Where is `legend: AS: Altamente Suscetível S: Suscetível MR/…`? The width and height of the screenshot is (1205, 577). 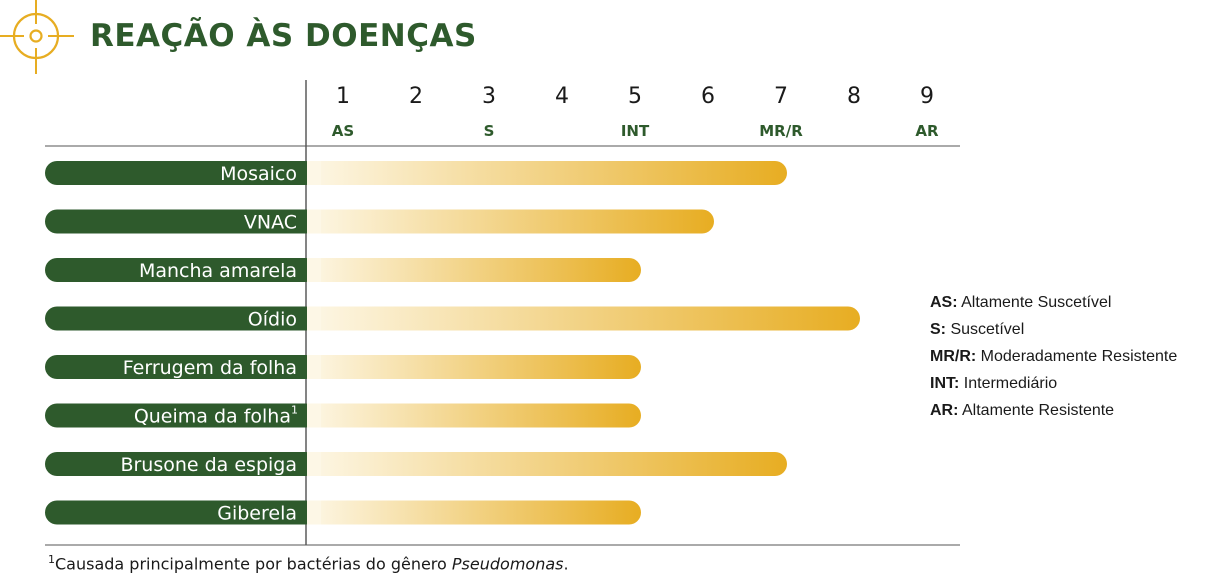
legend: AS: Altamente Suscetível S: Suscetível MR/… is located at coordinates (1053, 356).